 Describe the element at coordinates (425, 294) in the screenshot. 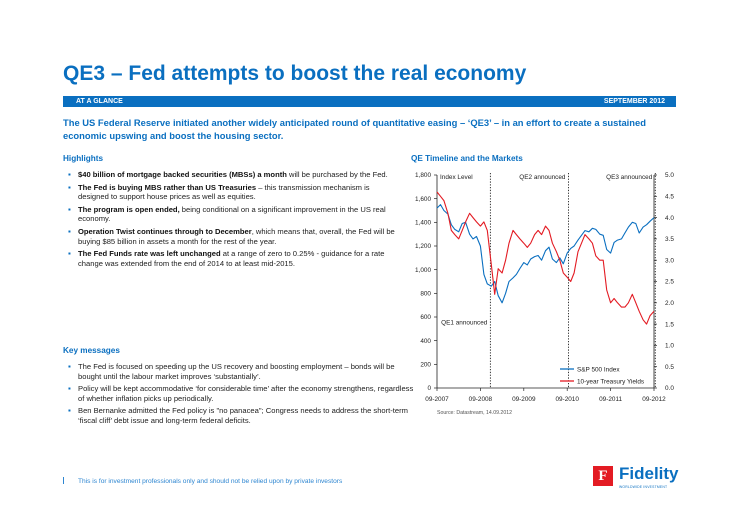

I see `y-tick-label-left: 800` at that location.